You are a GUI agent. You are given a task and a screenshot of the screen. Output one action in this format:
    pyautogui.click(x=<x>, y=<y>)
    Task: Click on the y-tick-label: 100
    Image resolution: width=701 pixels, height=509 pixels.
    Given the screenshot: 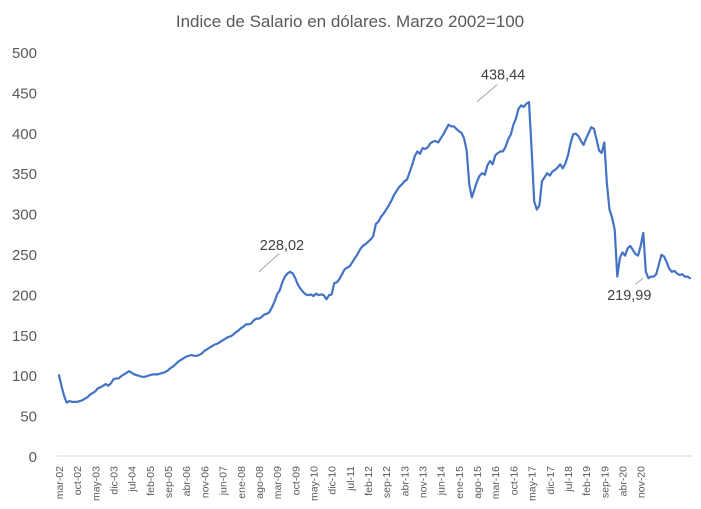 What is the action you would take?
    pyautogui.click(x=24, y=376)
    